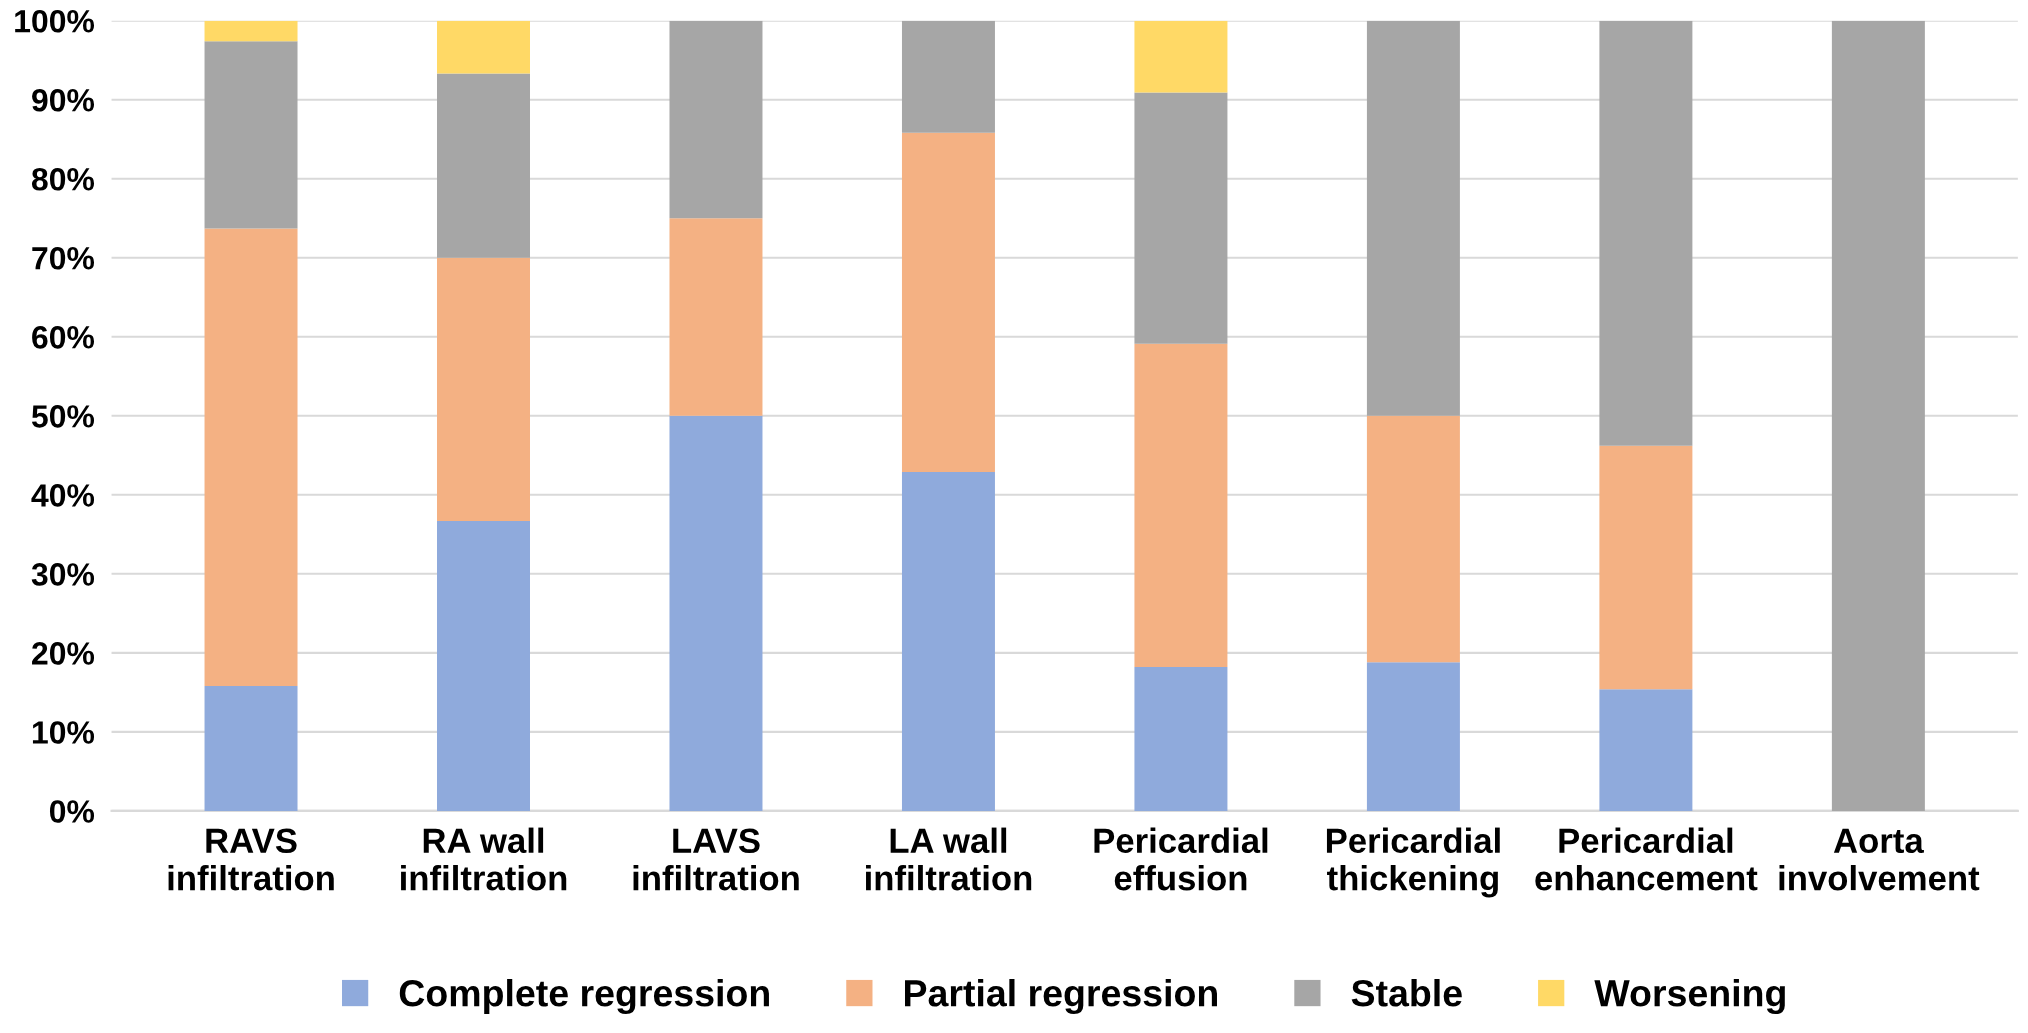 The height and width of the screenshot is (1033, 2028). I want to click on legend-label: Complete regression, so click(584, 997).